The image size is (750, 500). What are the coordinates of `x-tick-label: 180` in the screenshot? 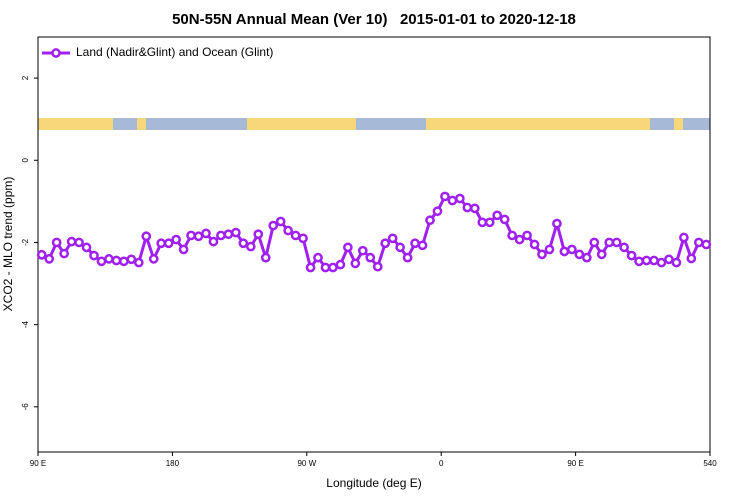 It's located at (173, 463).